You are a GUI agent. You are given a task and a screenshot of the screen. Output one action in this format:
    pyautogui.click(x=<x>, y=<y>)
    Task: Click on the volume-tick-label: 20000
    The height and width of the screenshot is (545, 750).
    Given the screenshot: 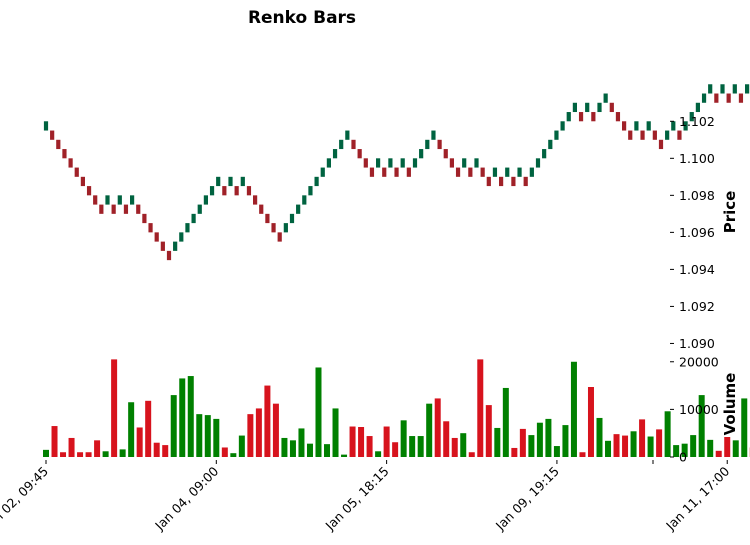 What is the action you would take?
    pyautogui.click(x=699, y=361)
    